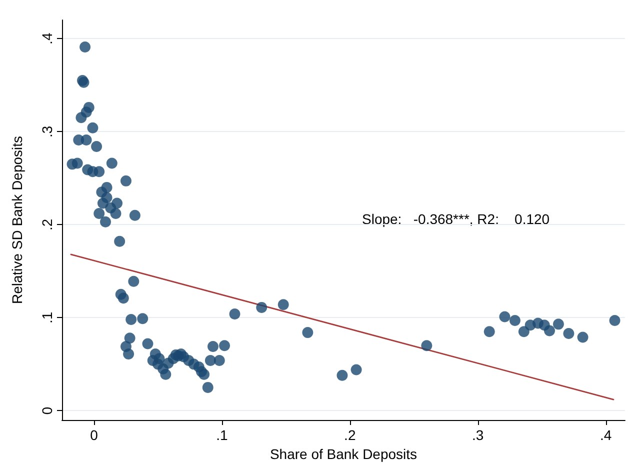  What do you see at coordinates (47, 38) in the screenshot?
I see `y-tick-label: .4` at bounding box center [47, 38].